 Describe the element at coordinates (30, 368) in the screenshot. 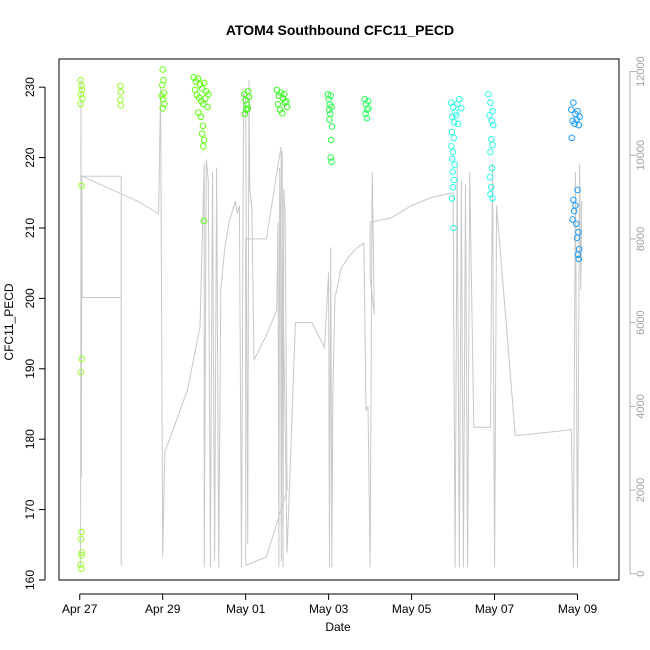

I see `y-tick-label: 190` at that location.